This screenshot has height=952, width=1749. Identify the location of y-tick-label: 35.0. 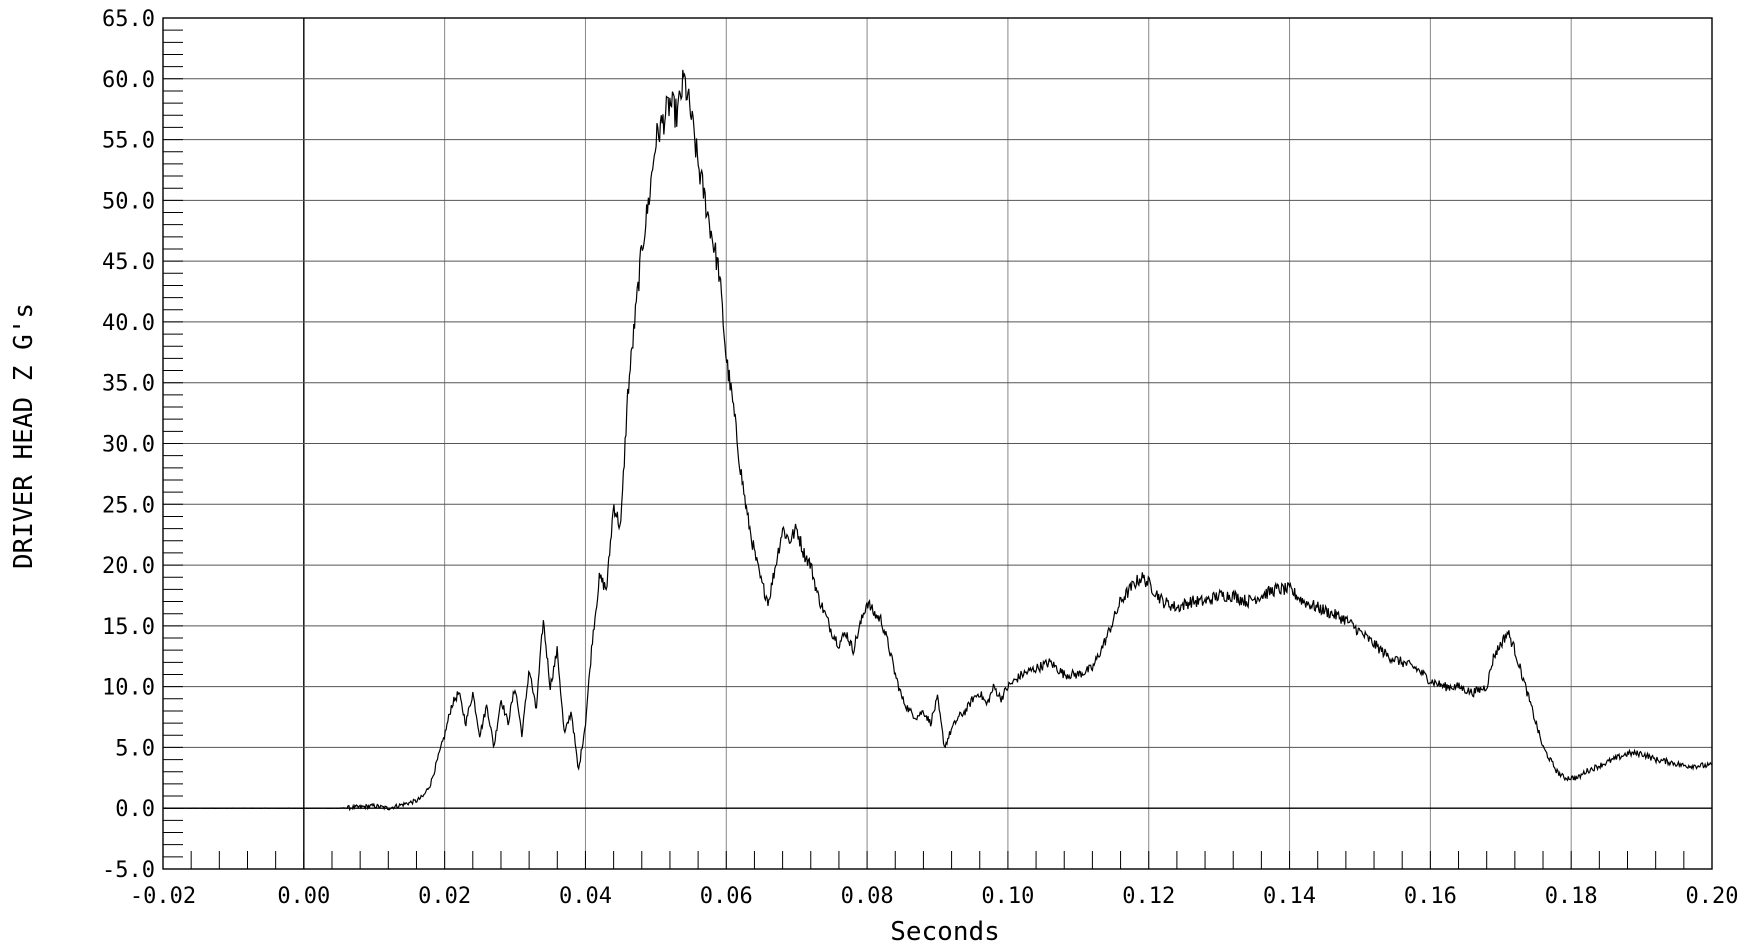
(128, 384).